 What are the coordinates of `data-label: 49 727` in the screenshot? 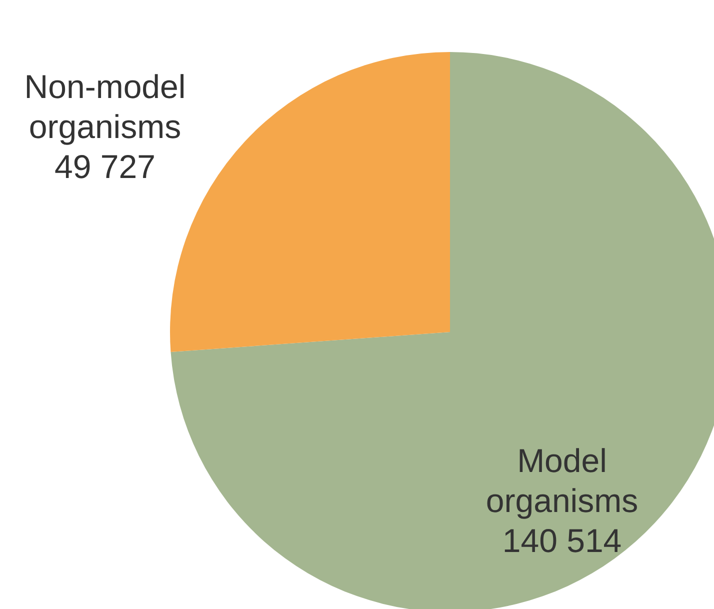 It's located at (105, 166).